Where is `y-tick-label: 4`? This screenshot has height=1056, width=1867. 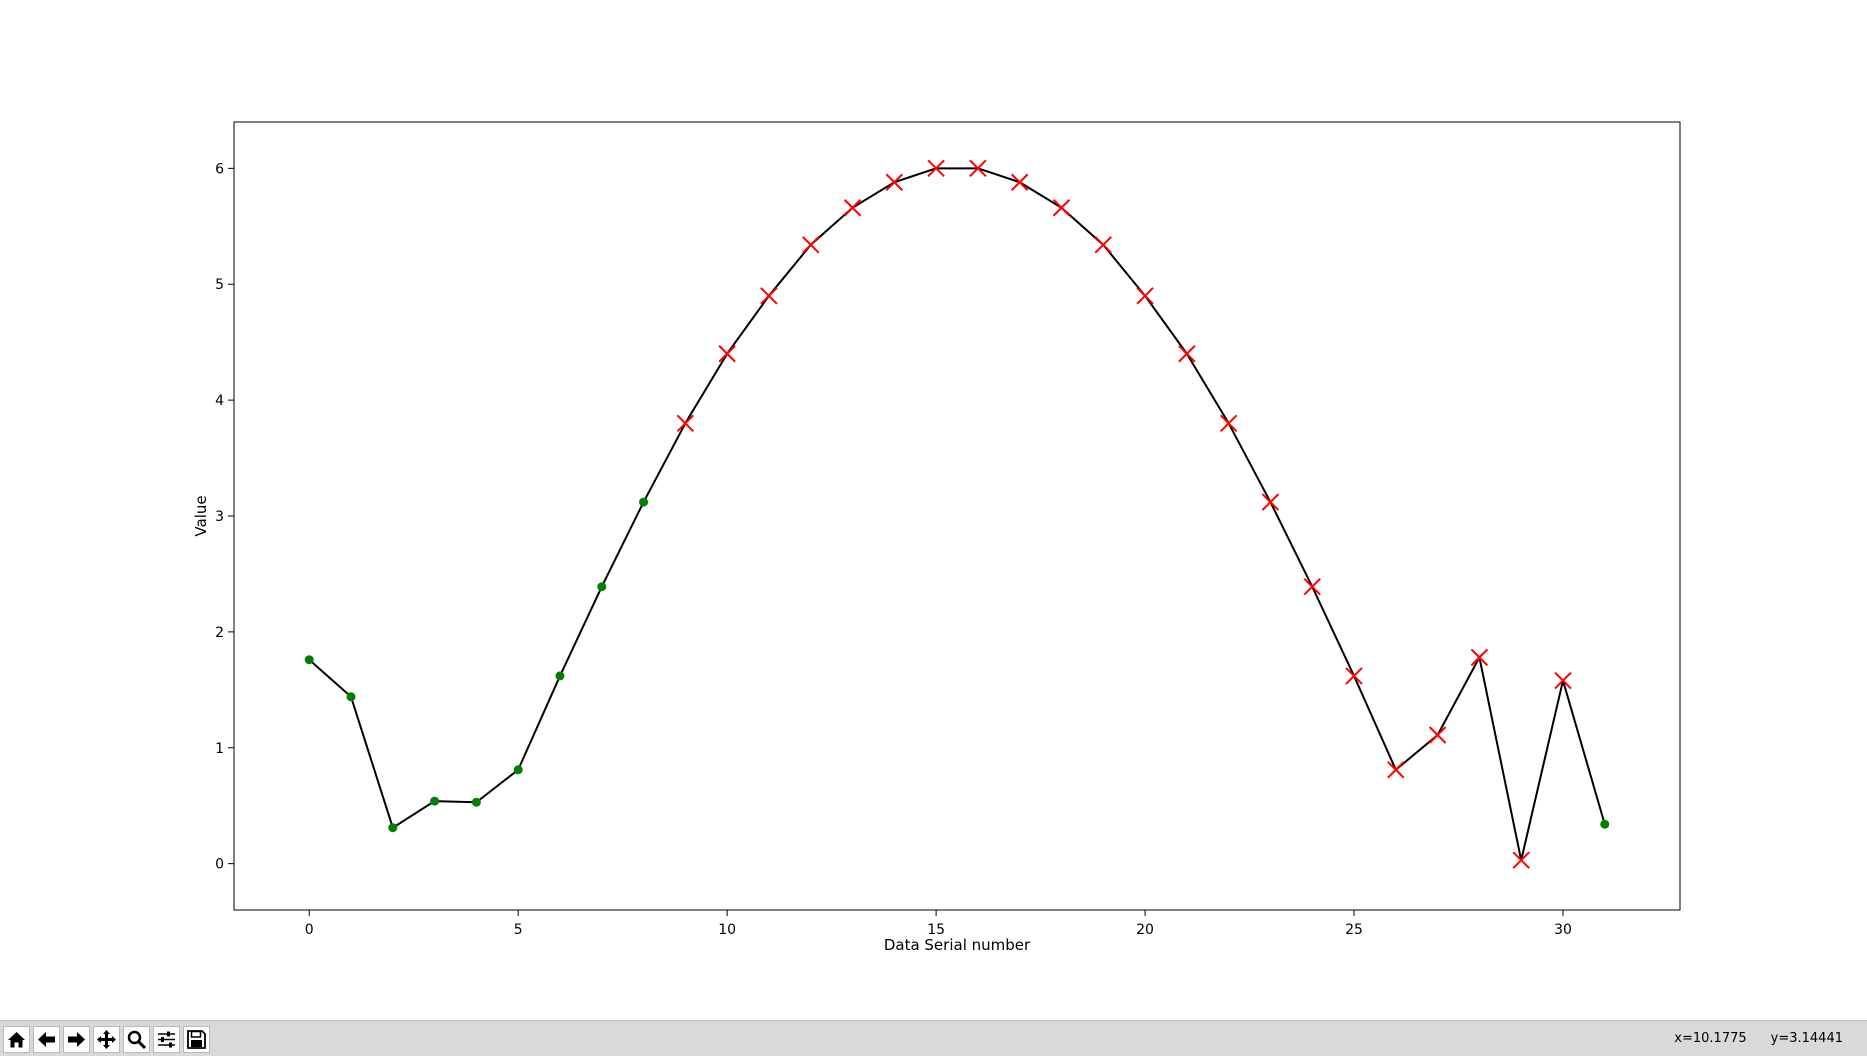
y-tick-label: 4 is located at coordinates (219, 401).